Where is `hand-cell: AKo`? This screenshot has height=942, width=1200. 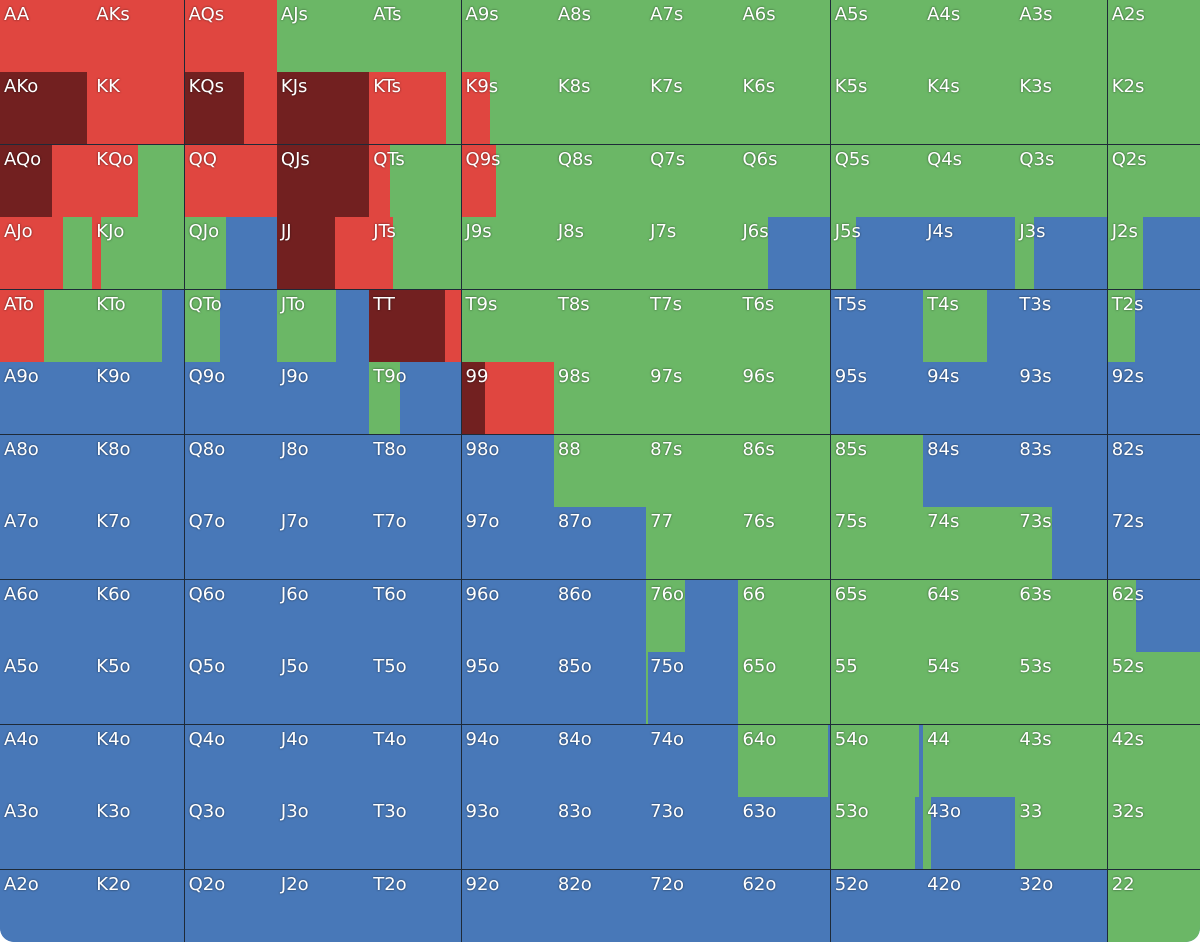 hand-cell: AKo is located at coordinates (46, 109).